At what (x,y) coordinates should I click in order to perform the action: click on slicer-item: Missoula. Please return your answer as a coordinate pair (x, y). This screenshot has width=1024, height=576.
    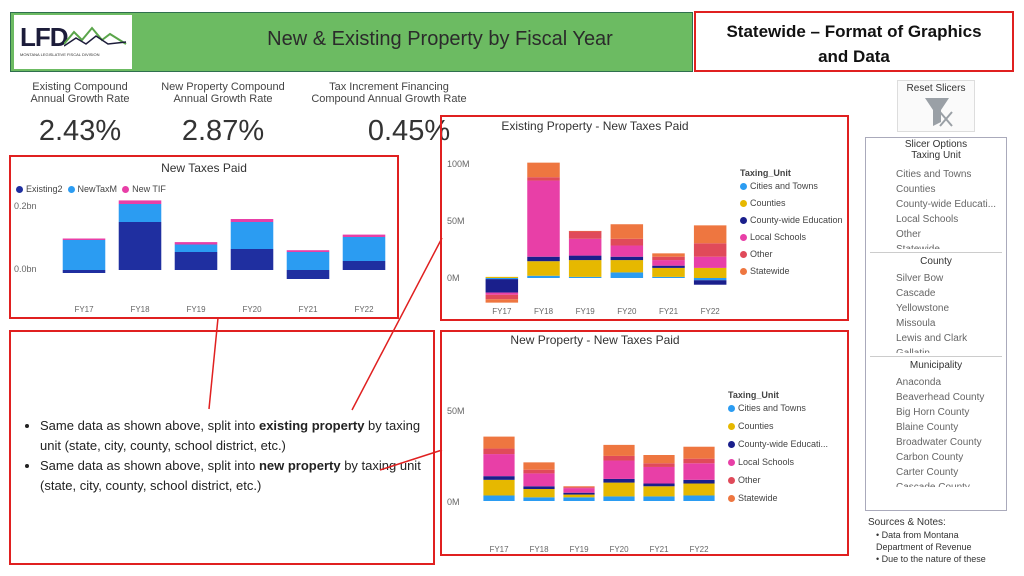
    Looking at the image, I should click on (916, 323).